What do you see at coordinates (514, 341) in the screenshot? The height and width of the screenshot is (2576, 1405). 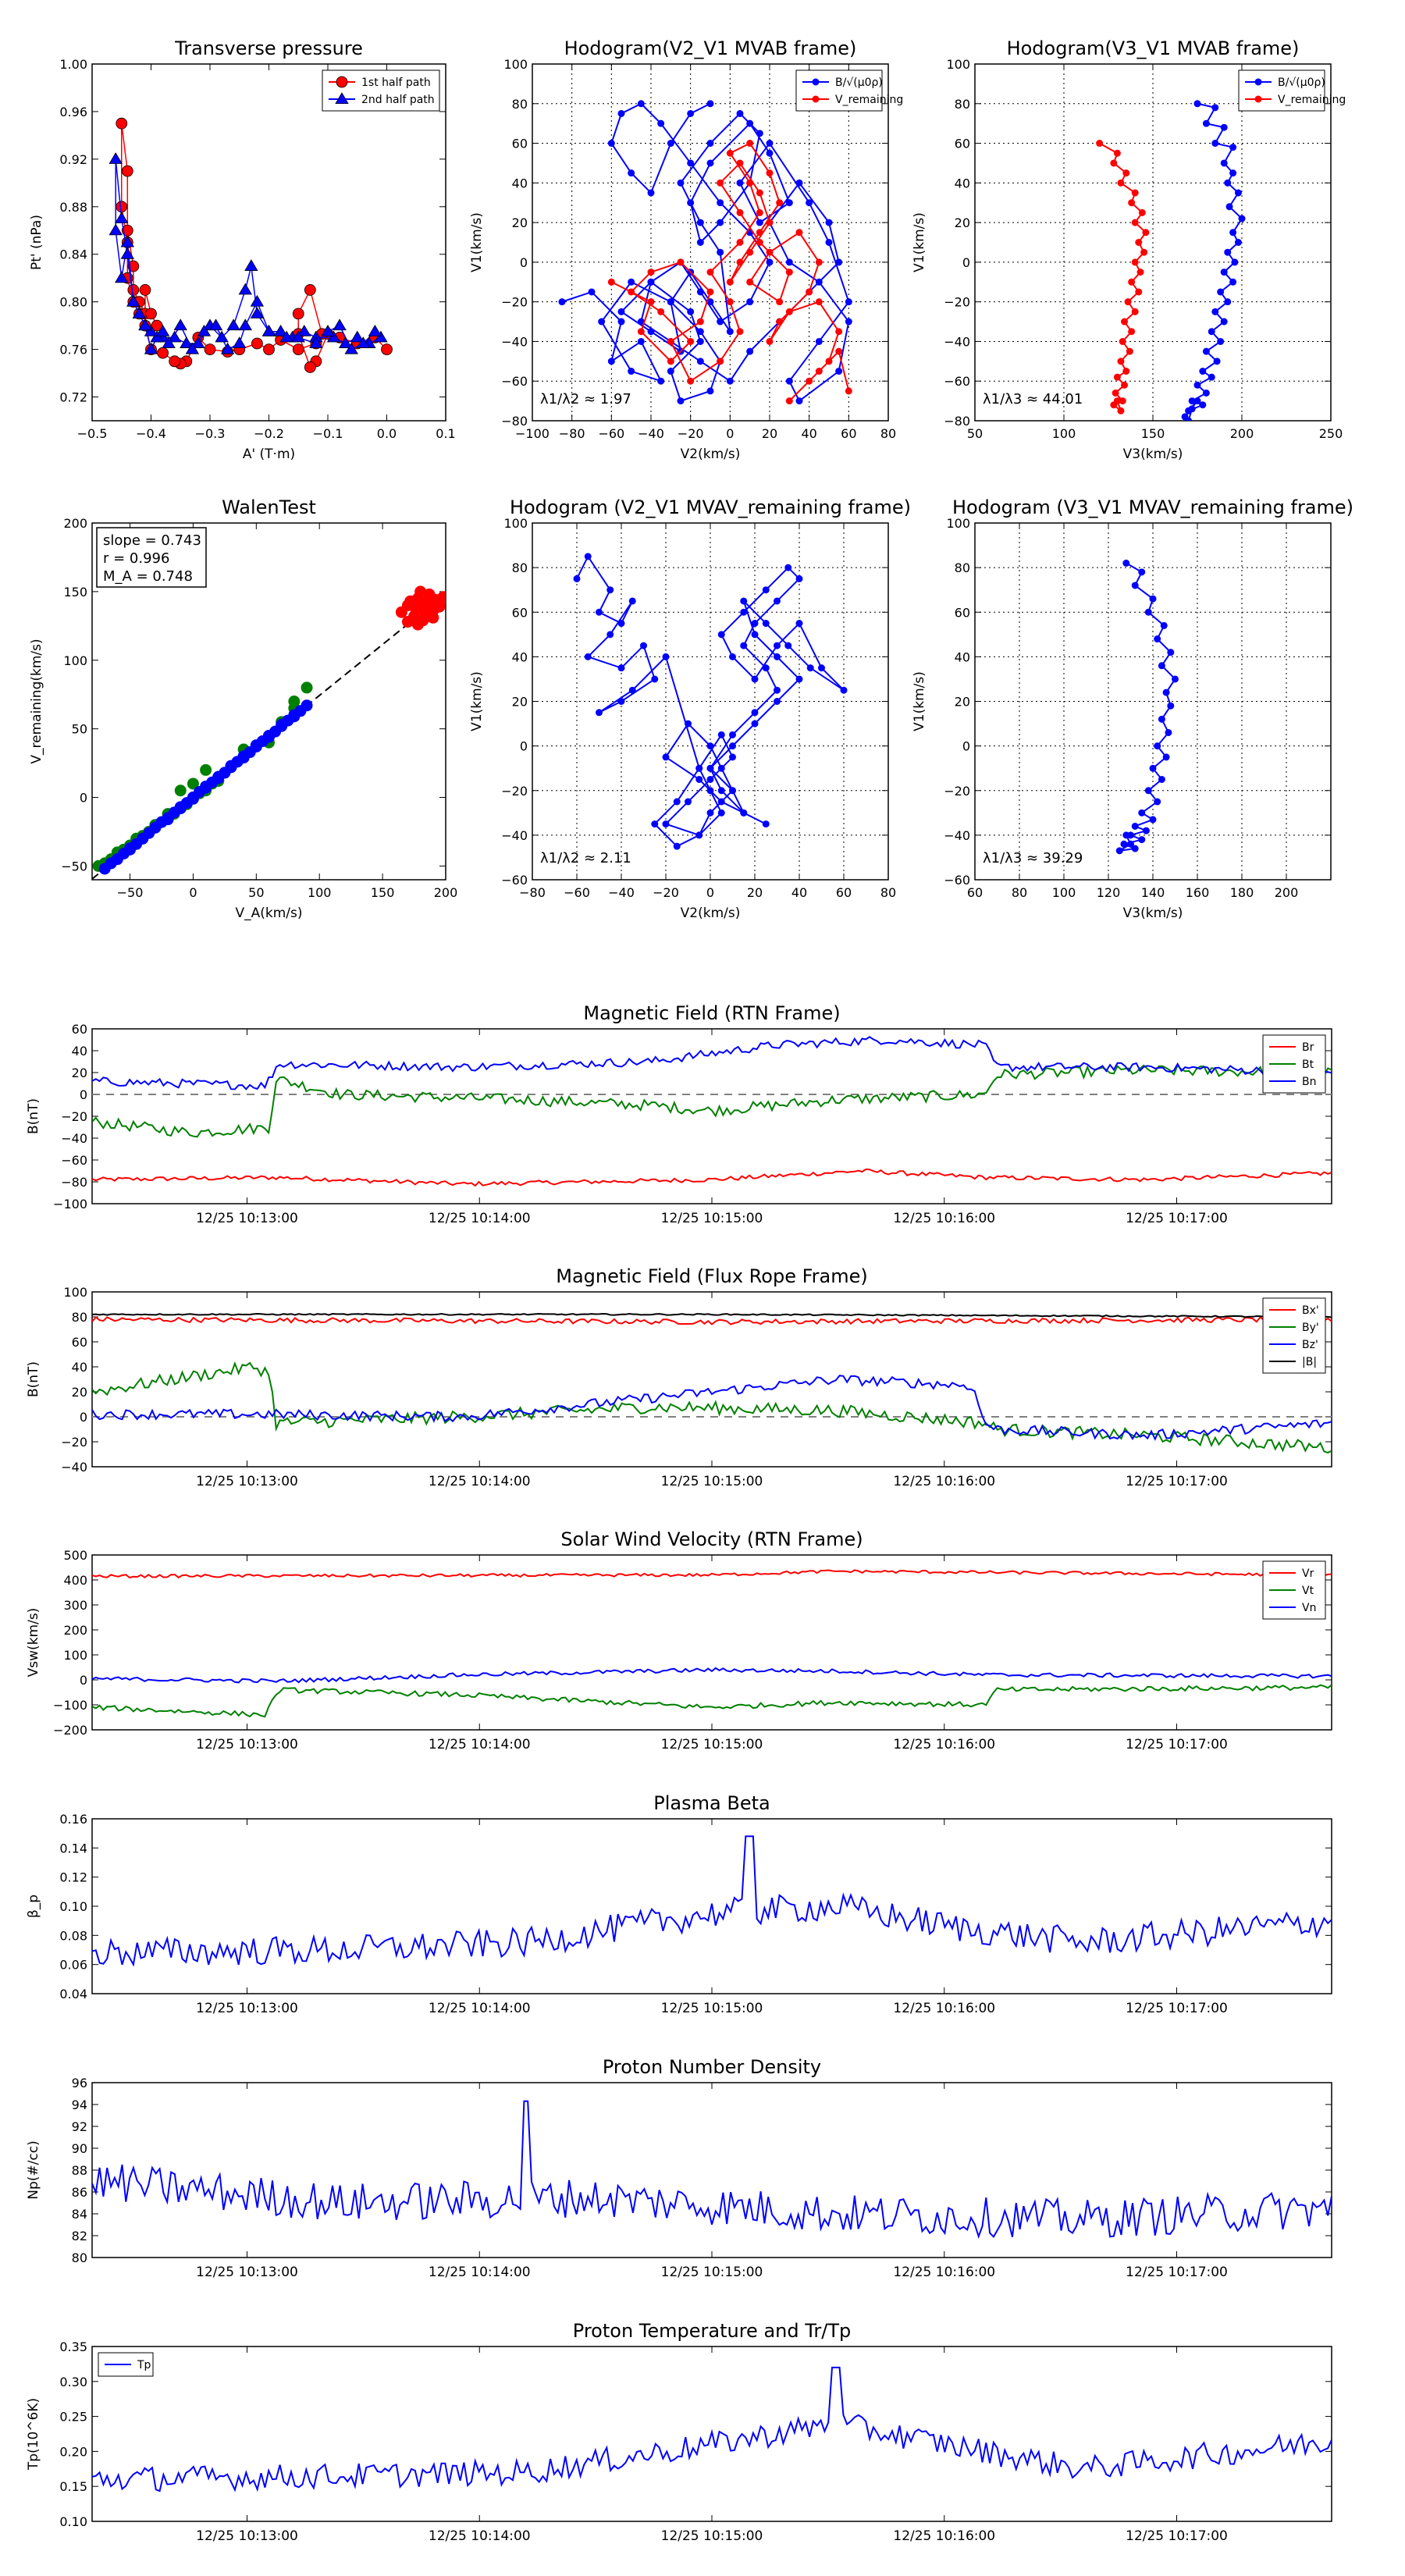 I see `h1-ytick-label: −40` at bounding box center [514, 341].